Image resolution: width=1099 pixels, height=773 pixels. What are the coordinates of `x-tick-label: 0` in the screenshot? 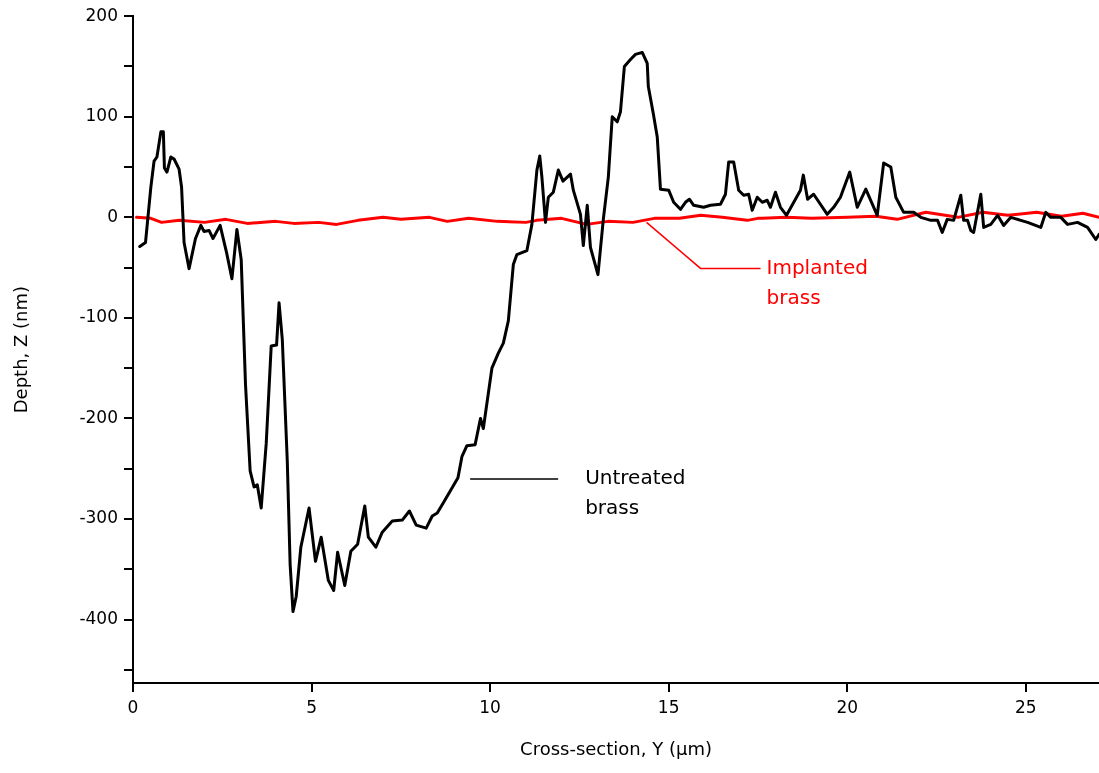 It's located at (133, 706).